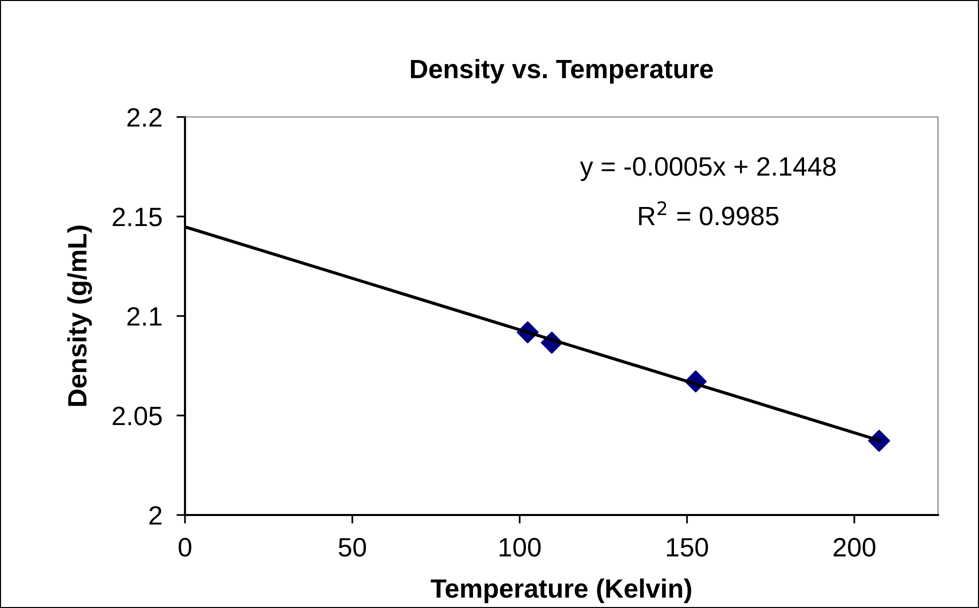 The height and width of the screenshot is (608, 979). What do you see at coordinates (352, 547) in the screenshot?
I see `x-tick-label: 50` at bounding box center [352, 547].